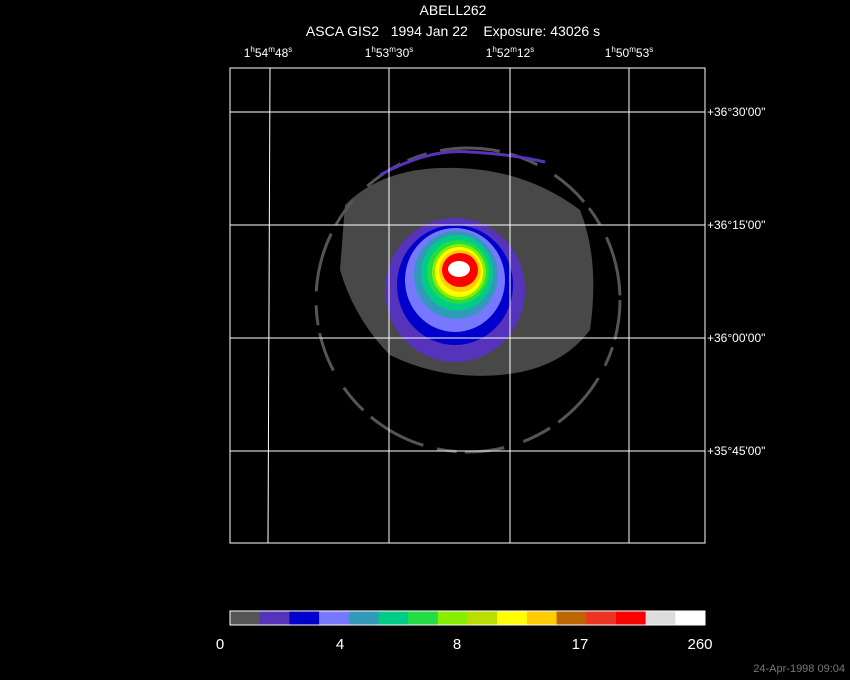 The height and width of the screenshot is (680, 850). What do you see at coordinates (736, 112) in the screenshot?
I see `dec-label: +36°30'00"` at bounding box center [736, 112].